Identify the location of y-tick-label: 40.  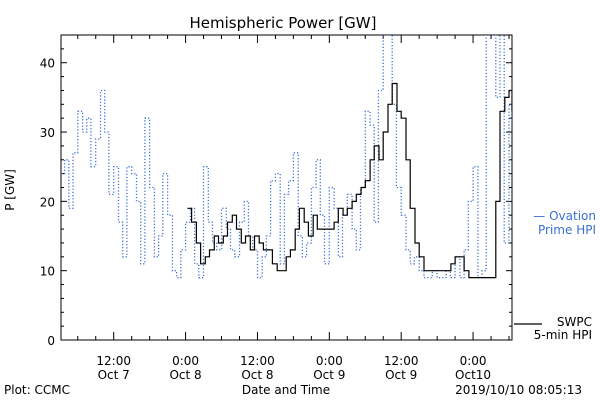
(47, 64).